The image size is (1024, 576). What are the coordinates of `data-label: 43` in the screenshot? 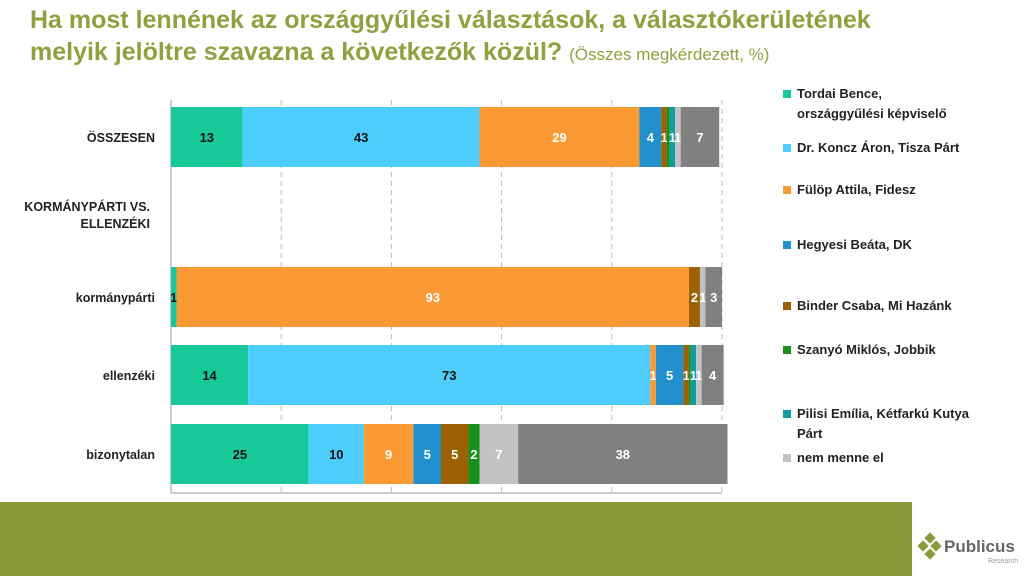 It's located at (361, 137).